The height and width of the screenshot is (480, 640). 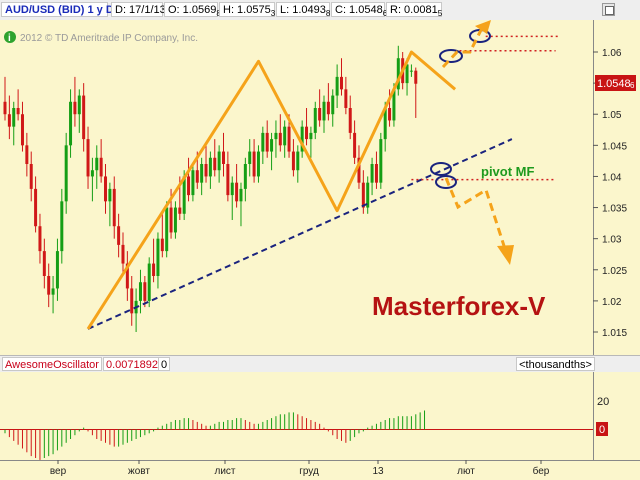 What do you see at coordinates (602, 430) in the screenshot?
I see `oscillator-tick-0: 0` at bounding box center [602, 430].